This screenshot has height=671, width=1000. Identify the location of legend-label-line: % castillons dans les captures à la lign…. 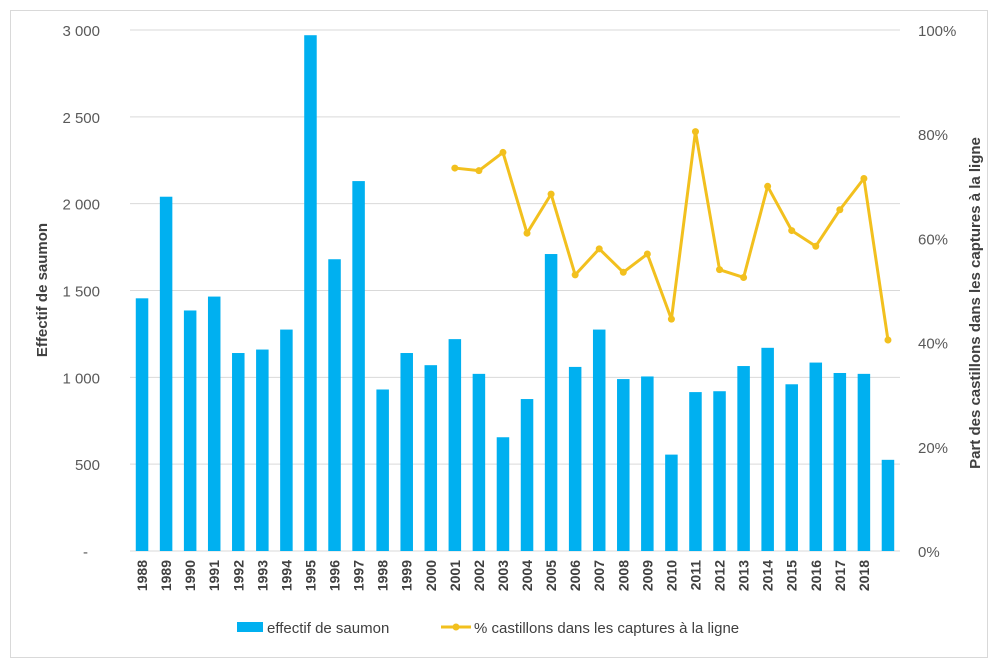
(606, 628).